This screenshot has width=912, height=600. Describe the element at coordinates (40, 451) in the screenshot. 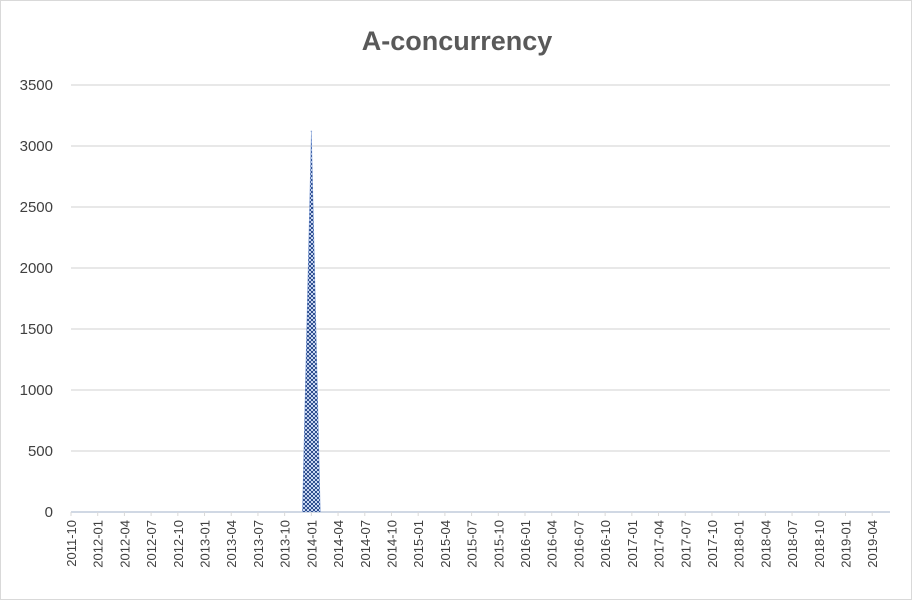

I see `y-tick-label: 500` at that location.